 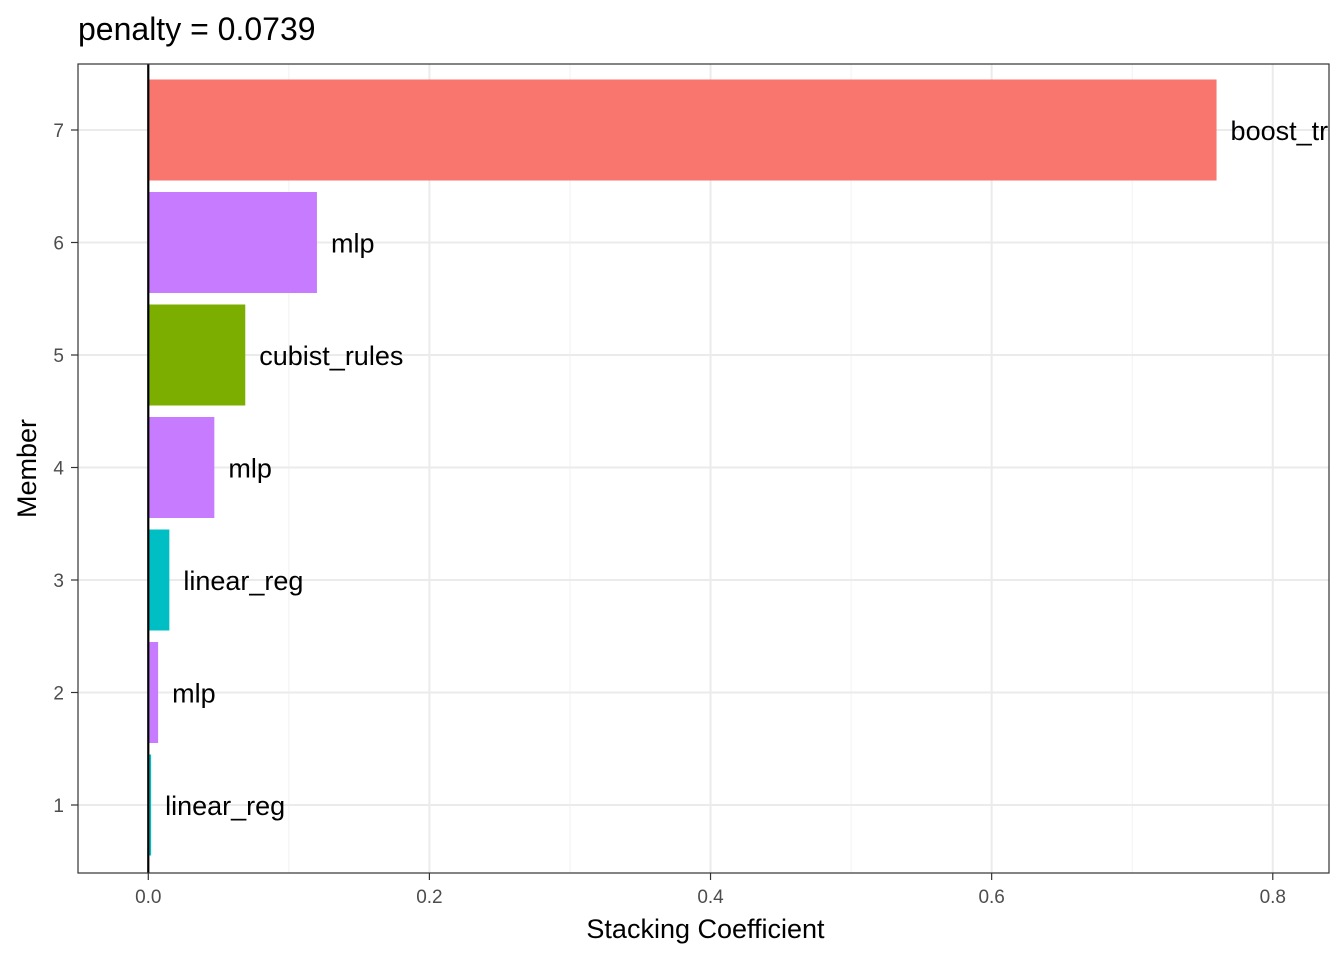 What do you see at coordinates (65, 469) in the screenshot?
I see `y-axis: 1 2 3 4 5 6 7` at bounding box center [65, 469].